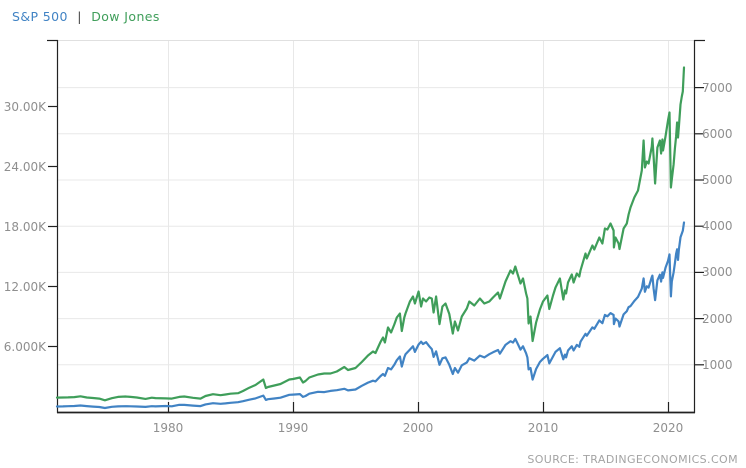 The image size is (746, 468). What do you see at coordinates (293, 428) in the screenshot?
I see `x-axis-label: 1990` at bounding box center [293, 428].